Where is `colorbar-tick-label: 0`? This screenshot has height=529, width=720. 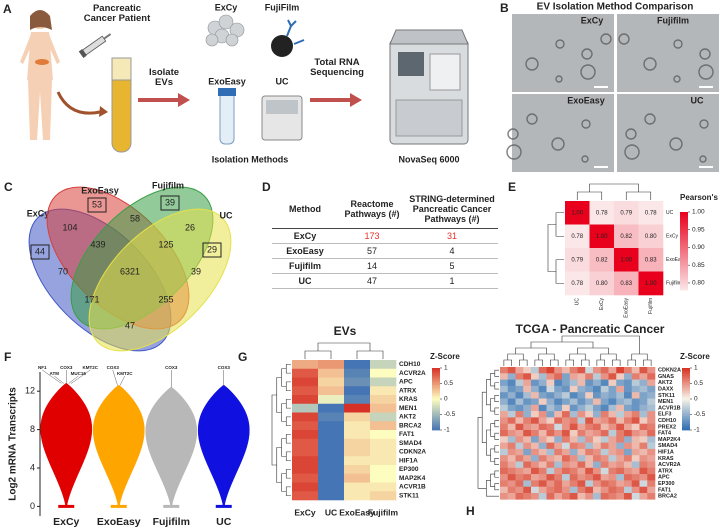
colorbar-tick-label: 0 is located at coordinates (446, 399).